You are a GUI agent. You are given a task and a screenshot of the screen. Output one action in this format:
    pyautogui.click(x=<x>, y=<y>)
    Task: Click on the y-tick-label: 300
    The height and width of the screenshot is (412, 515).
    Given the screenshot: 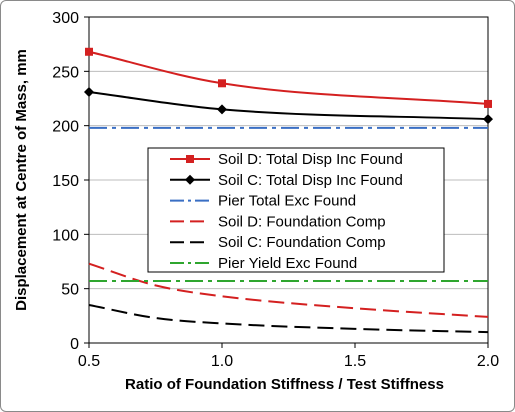 What is the action you would take?
    pyautogui.click(x=65, y=18)
    